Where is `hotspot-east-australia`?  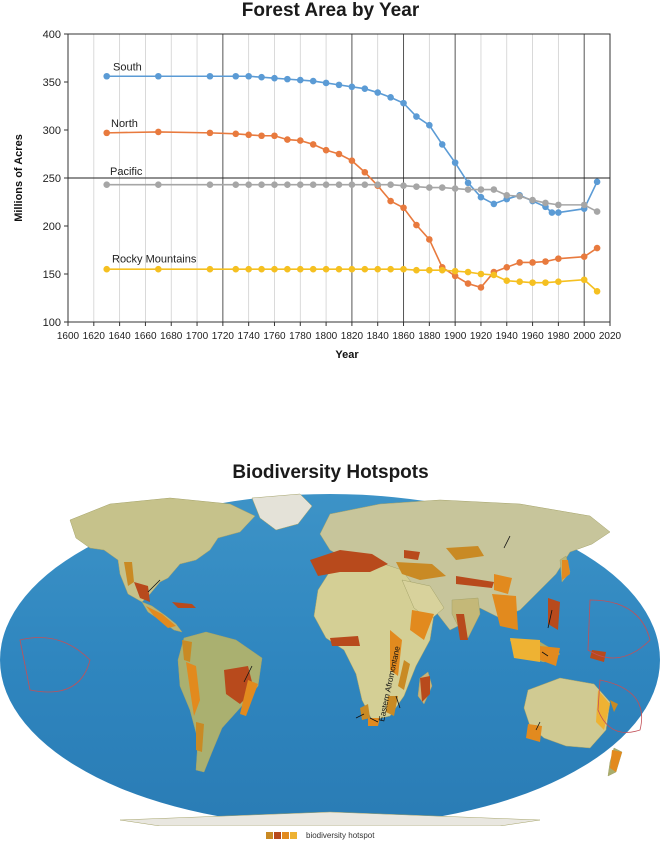
hotspot-east-australia is located at coordinates (603, 710).